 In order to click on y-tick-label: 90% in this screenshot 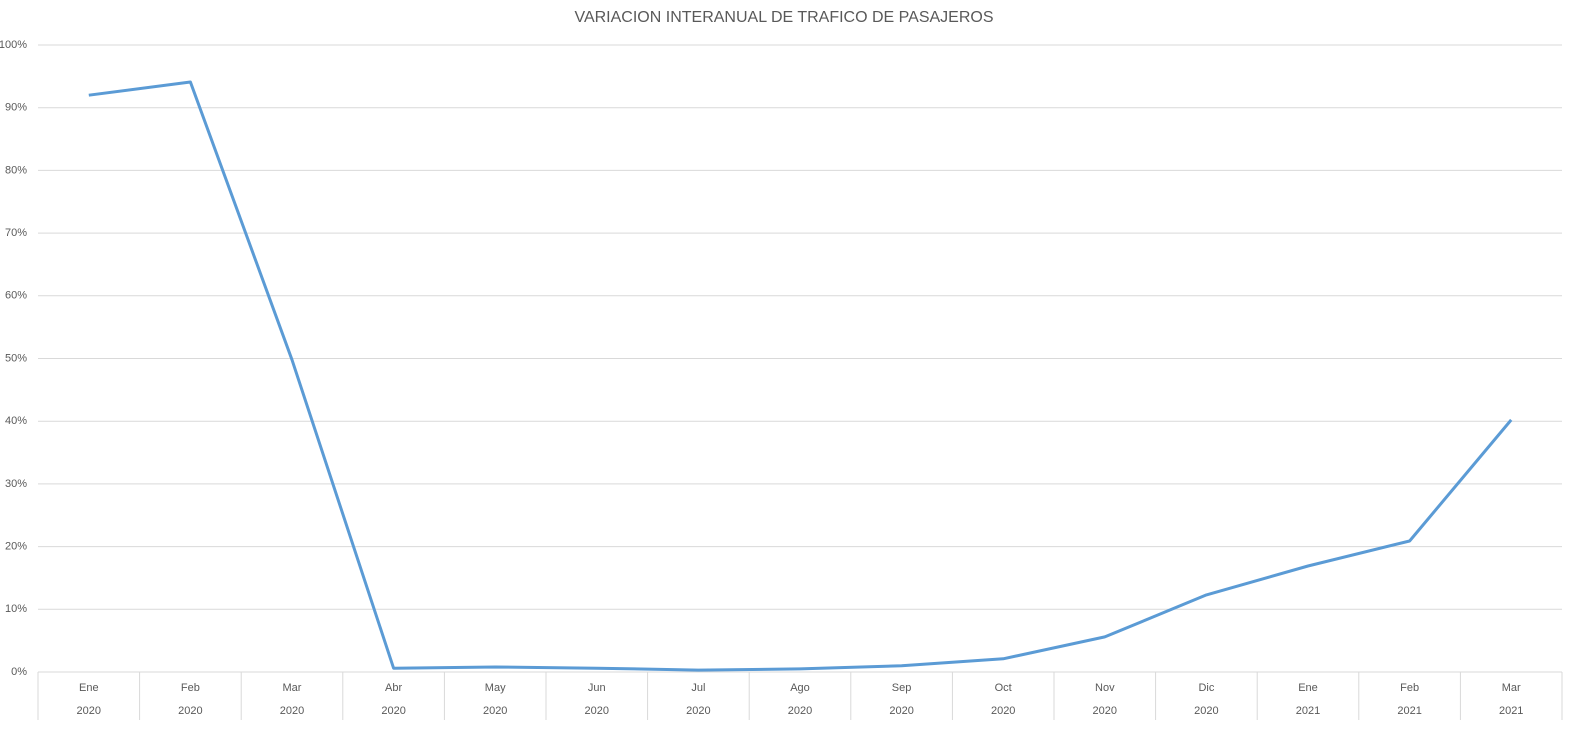, I will do `click(16, 108)`.